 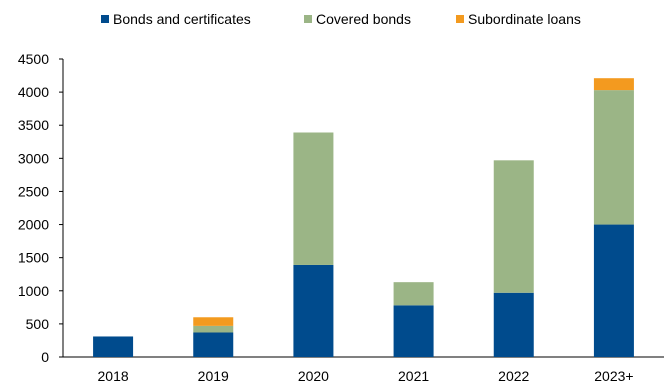 I want to click on y-tick-label: 2500, so click(x=33, y=191).